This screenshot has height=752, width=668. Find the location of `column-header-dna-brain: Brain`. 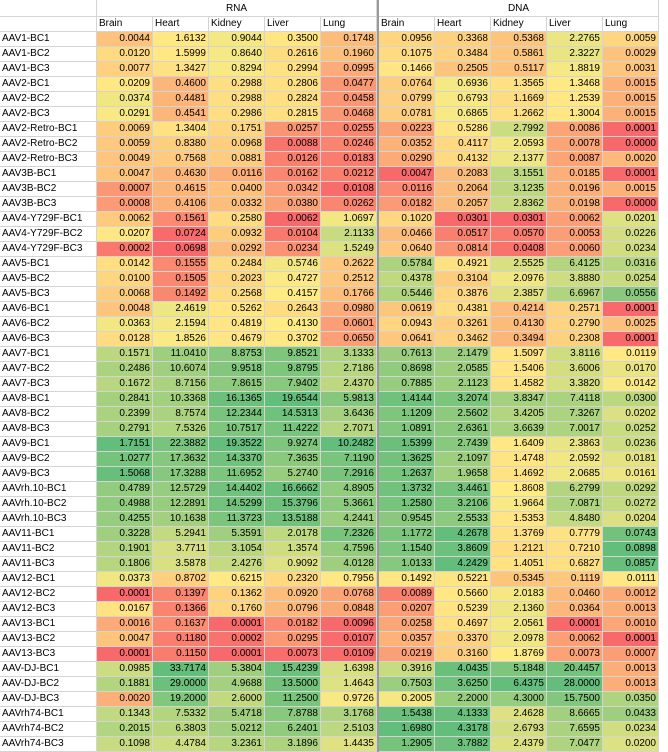

column-header-dna-brain: Brain is located at coordinates (407, 24).